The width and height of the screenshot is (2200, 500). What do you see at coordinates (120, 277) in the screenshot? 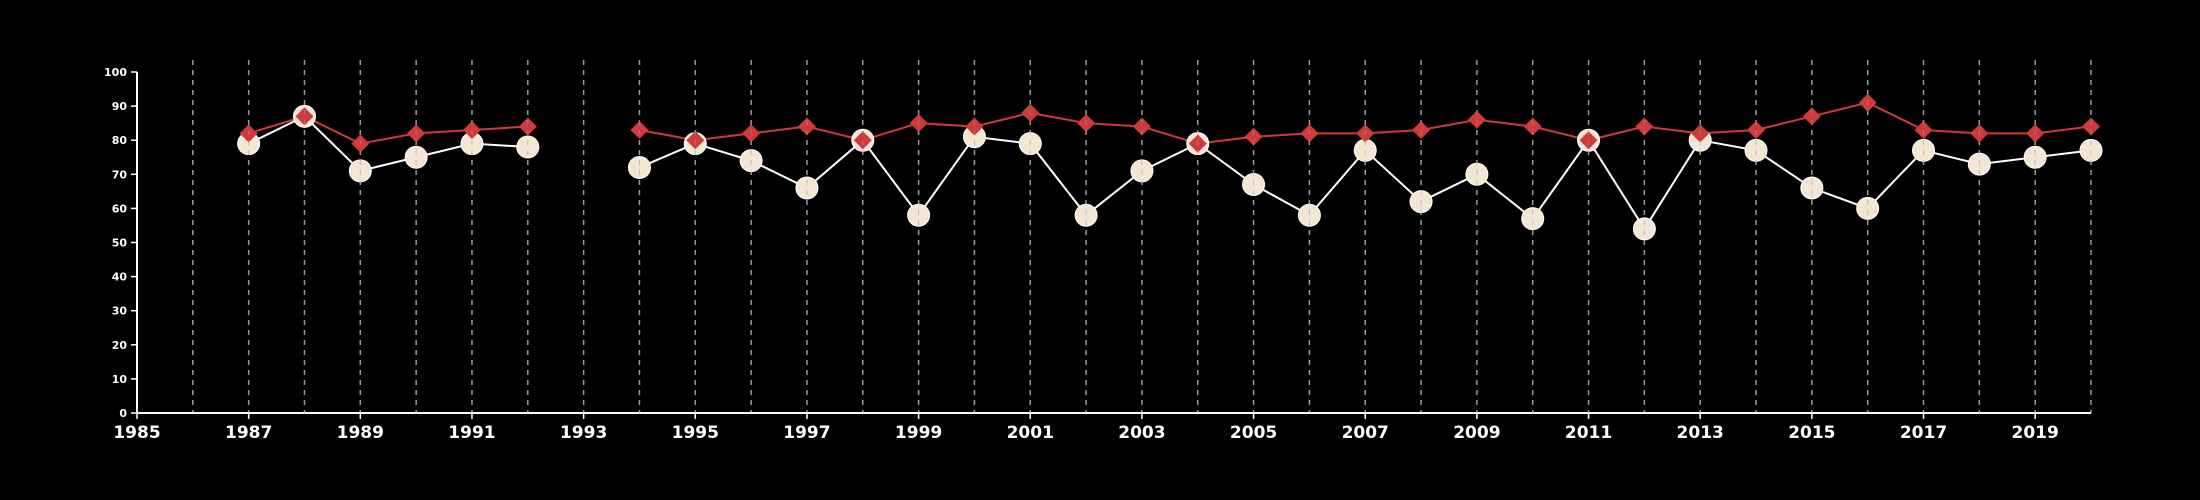
I see `y-tick-label: 40` at bounding box center [120, 277].